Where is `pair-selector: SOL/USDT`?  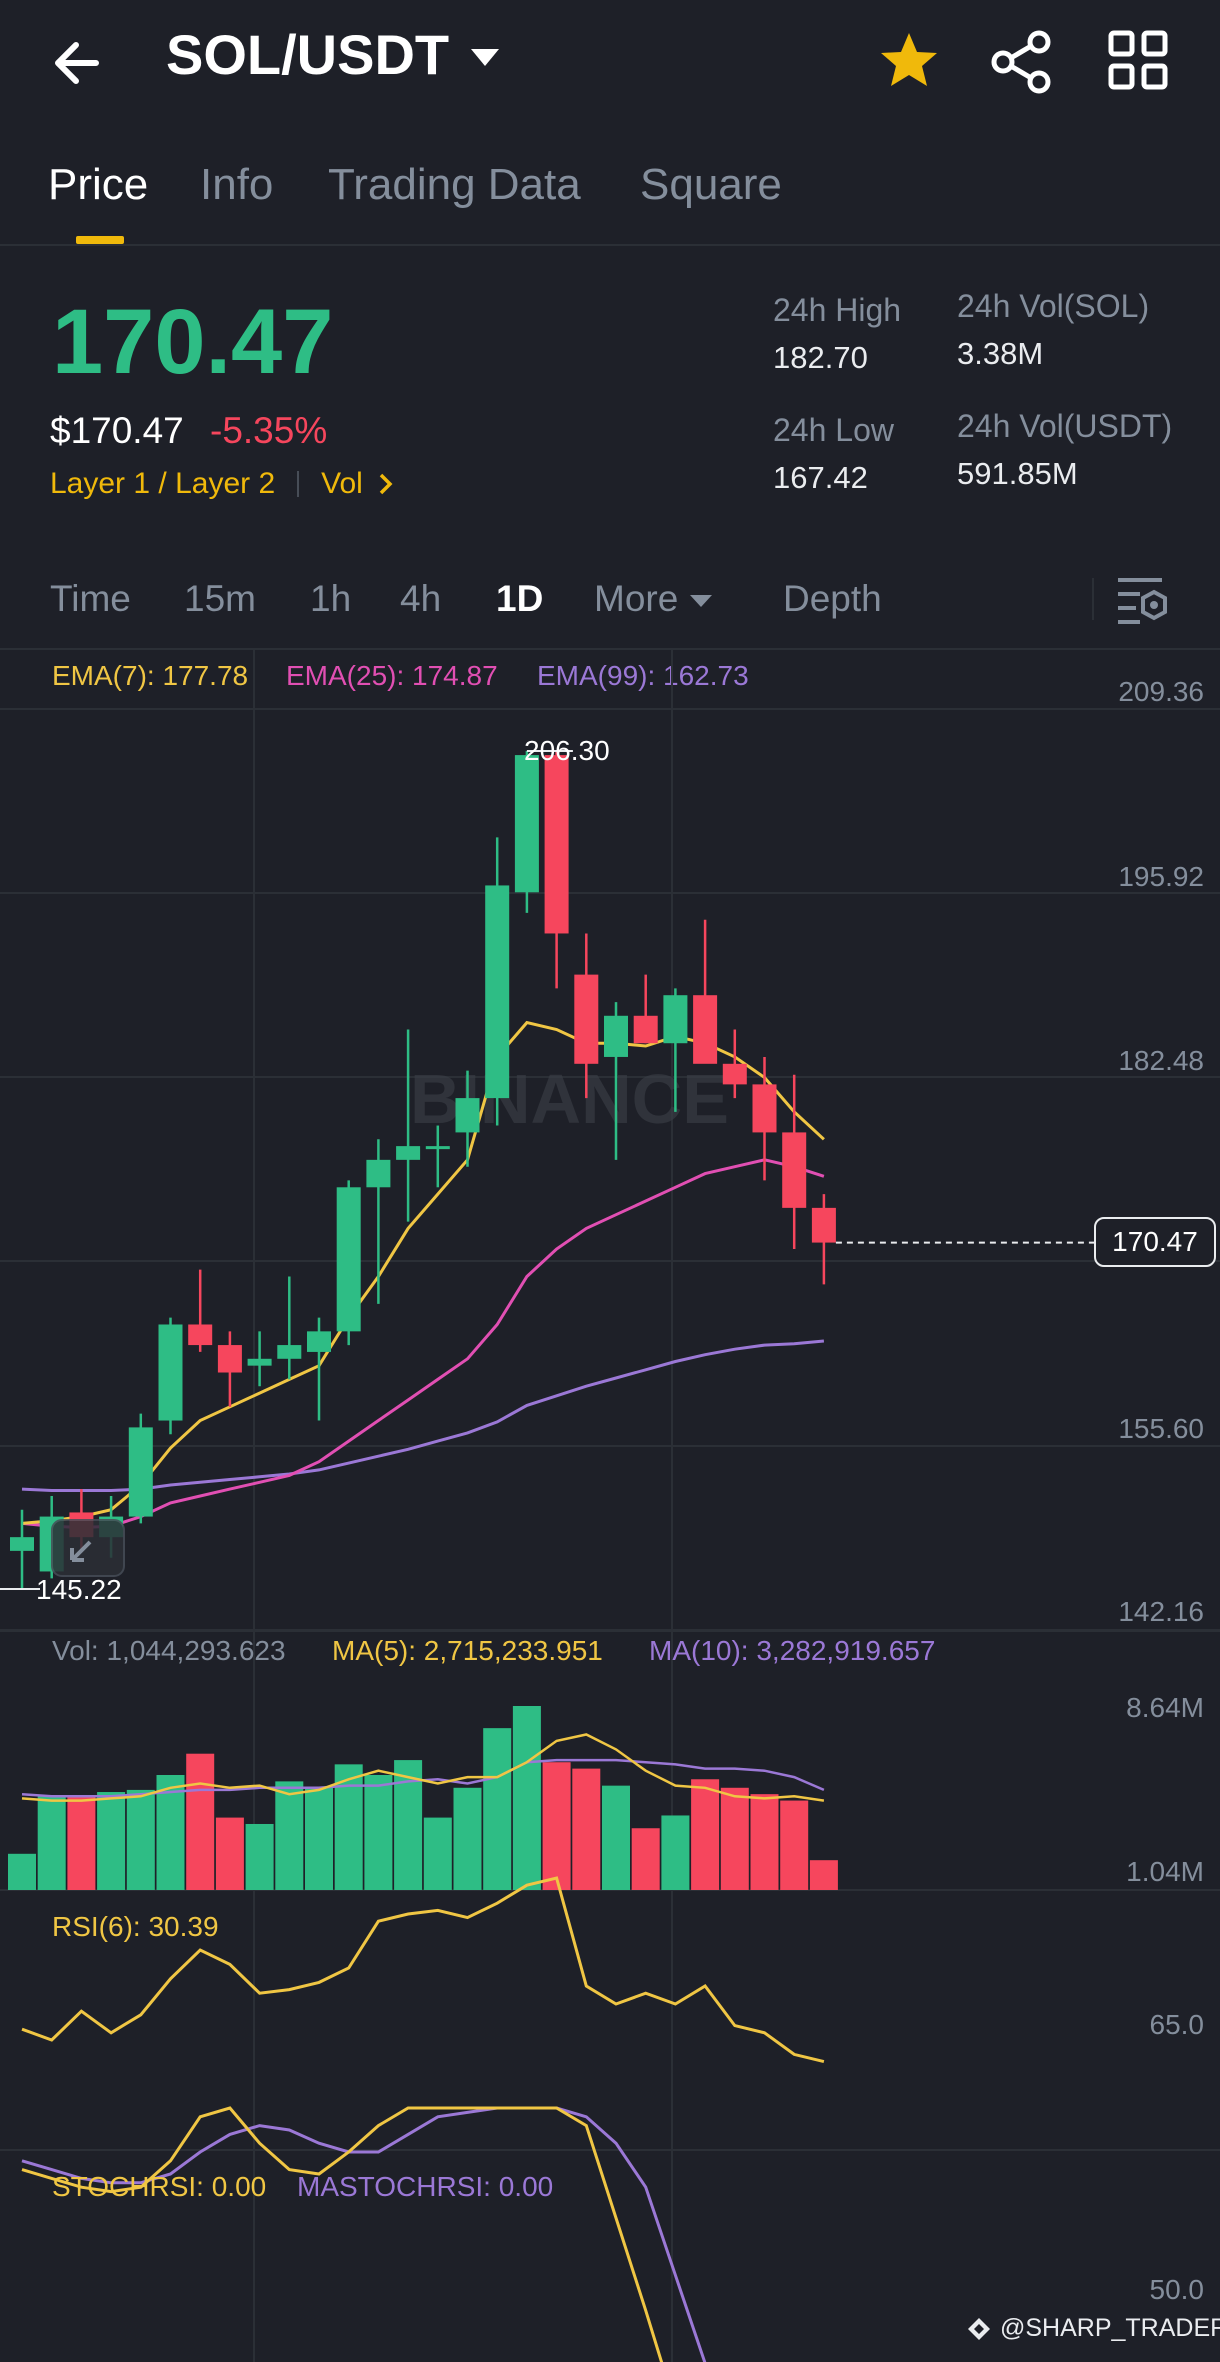 pair-selector: SOL/USDT is located at coordinates (333, 54).